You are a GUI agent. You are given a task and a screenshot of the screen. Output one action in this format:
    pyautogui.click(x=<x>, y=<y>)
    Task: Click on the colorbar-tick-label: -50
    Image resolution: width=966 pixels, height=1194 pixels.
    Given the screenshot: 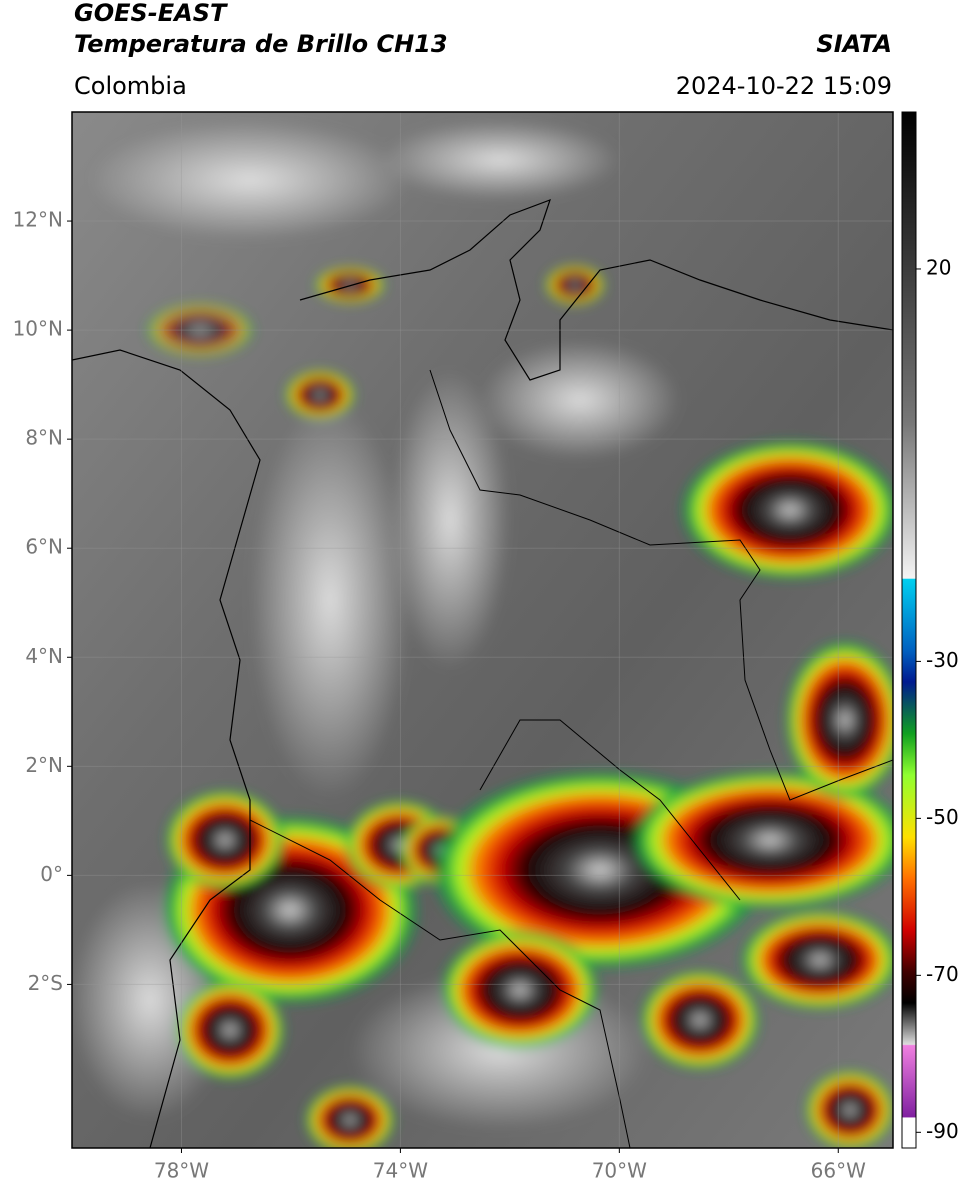 What is the action you would take?
    pyautogui.click(x=942, y=817)
    